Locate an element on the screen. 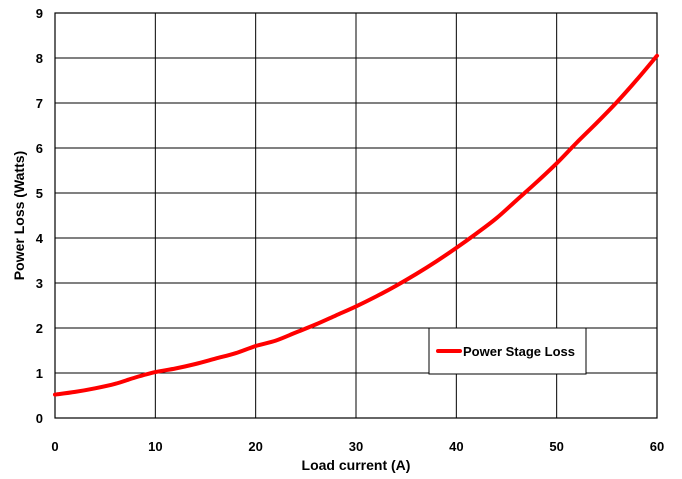 This screenshot has height=479, width=682. y-tick-label: 2 is located at coordinates (39, 328).